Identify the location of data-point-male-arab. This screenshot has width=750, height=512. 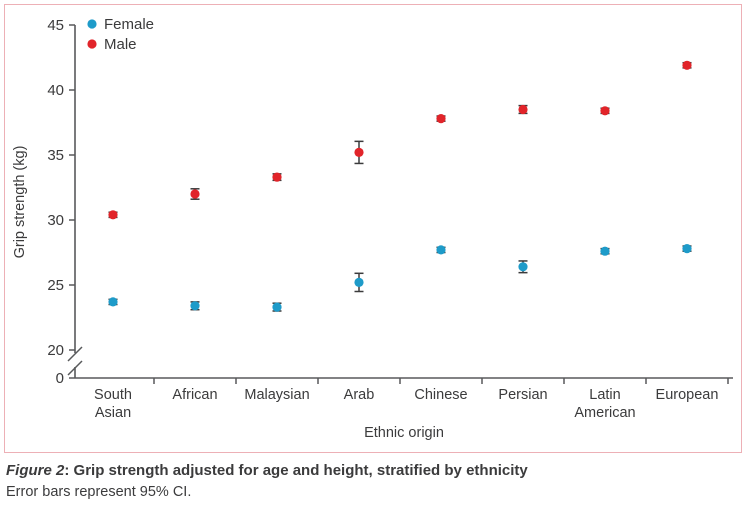
(359, 152).